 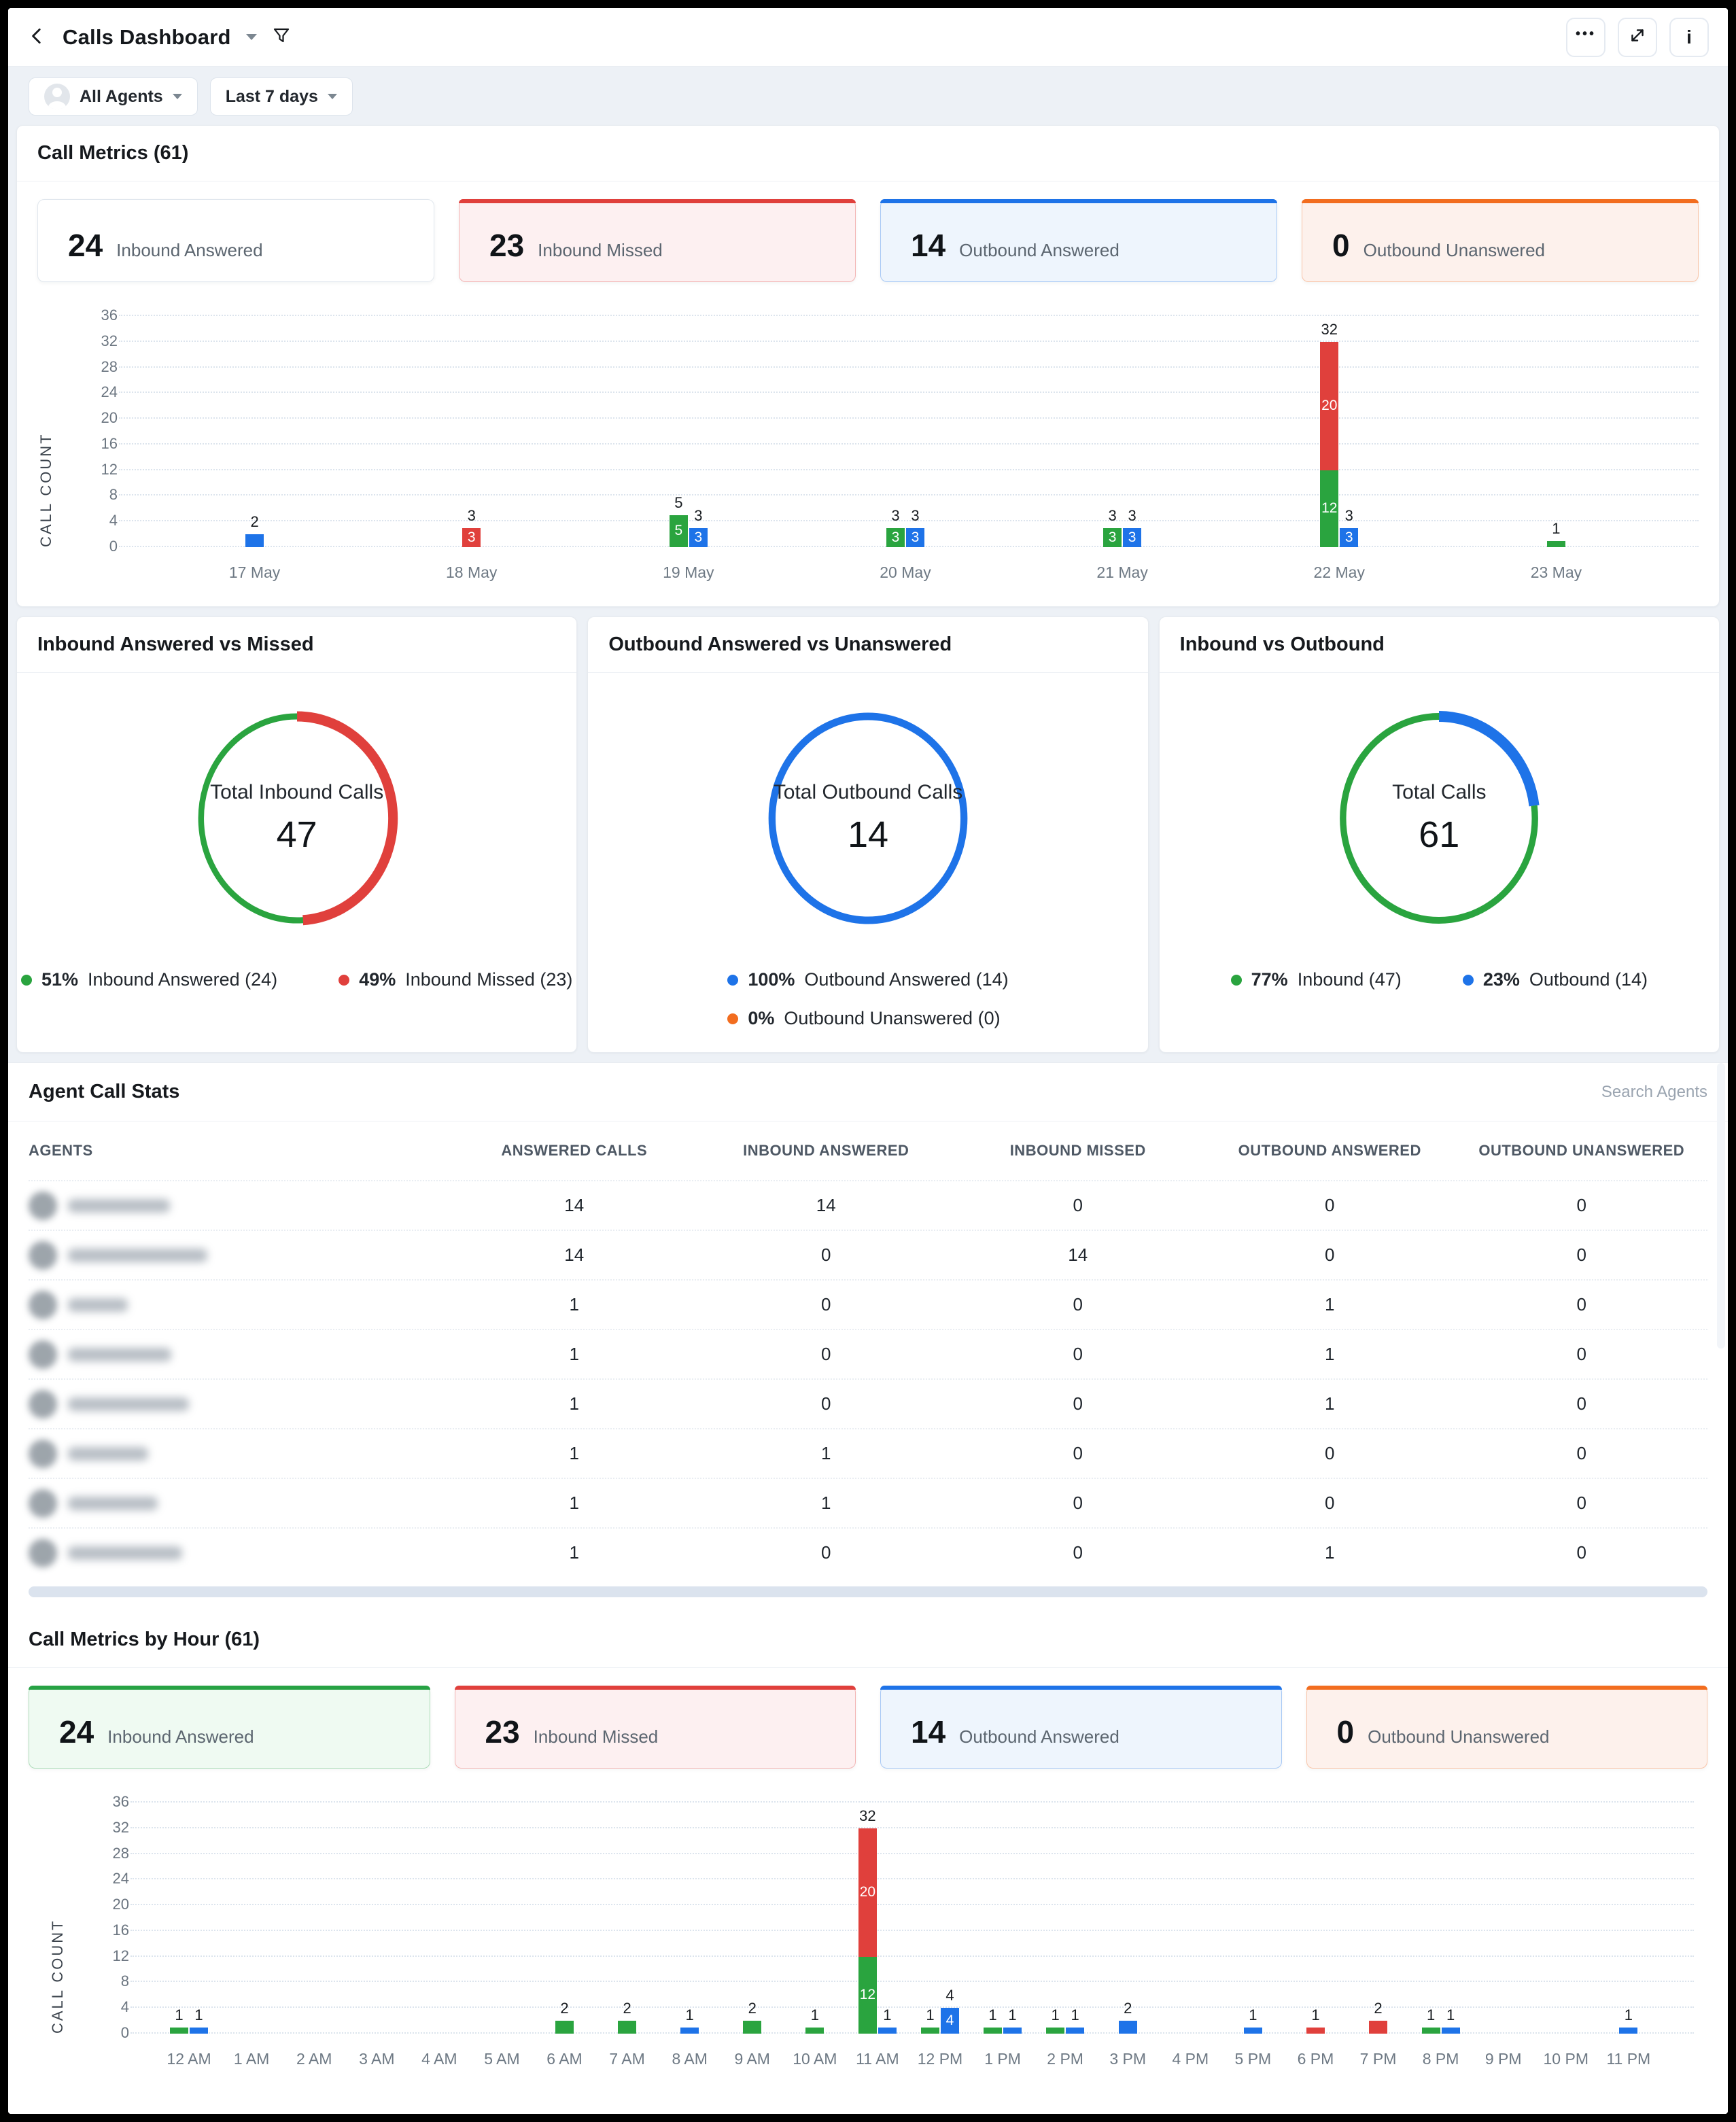 What do you see at coordinates (867, 1995) in the screenshot?
I see `bar-segment-inbound-answered: 12` at bounding box center [867, 1995].